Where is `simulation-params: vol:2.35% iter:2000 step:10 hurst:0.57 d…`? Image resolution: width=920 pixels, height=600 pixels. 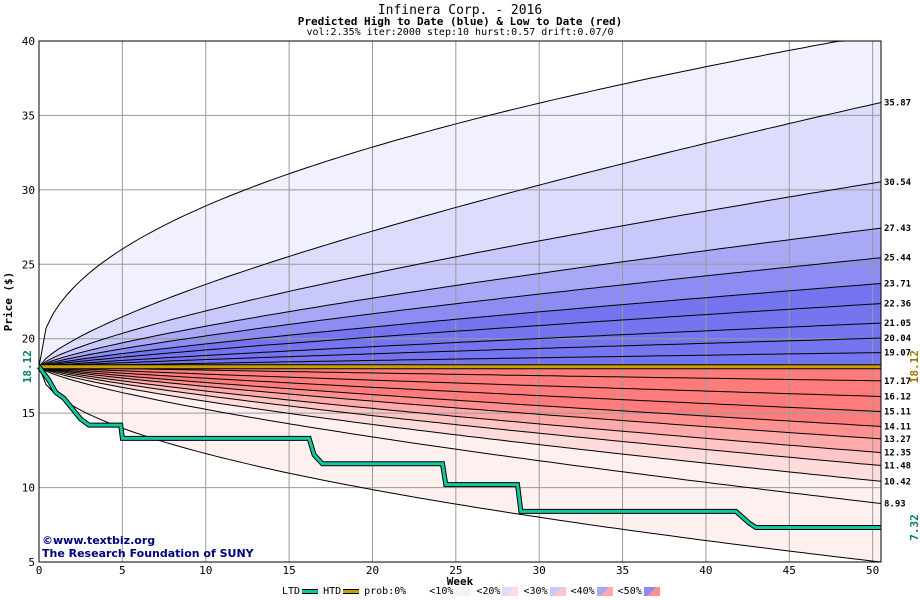
simulation-params: vol:2.35% iter:2000 step:10 hurst:0.57 d… is located at coordinates (460, 32).